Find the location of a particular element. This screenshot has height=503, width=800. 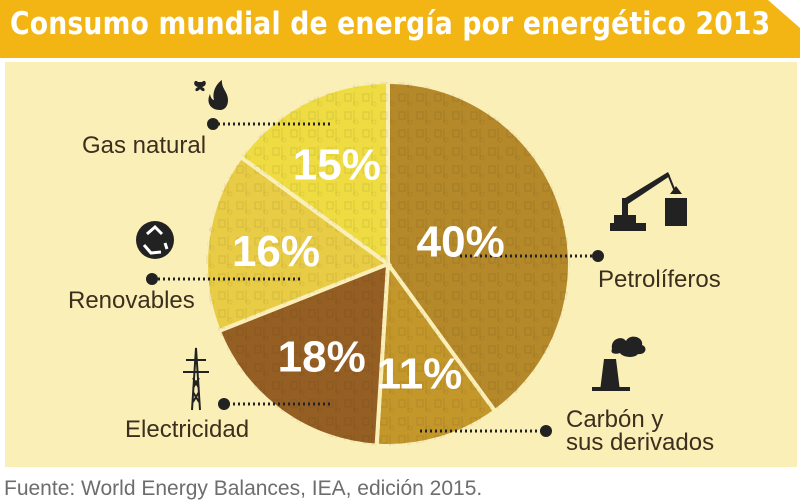

label-carbon-line1: Carbón y is located at coordinates (614, 419).